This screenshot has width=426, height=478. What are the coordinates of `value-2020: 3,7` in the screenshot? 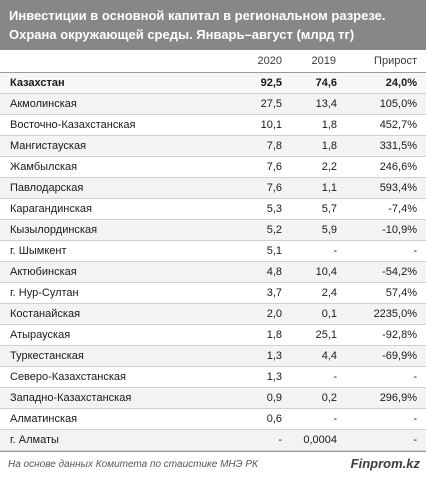 It's located at (260, 293).